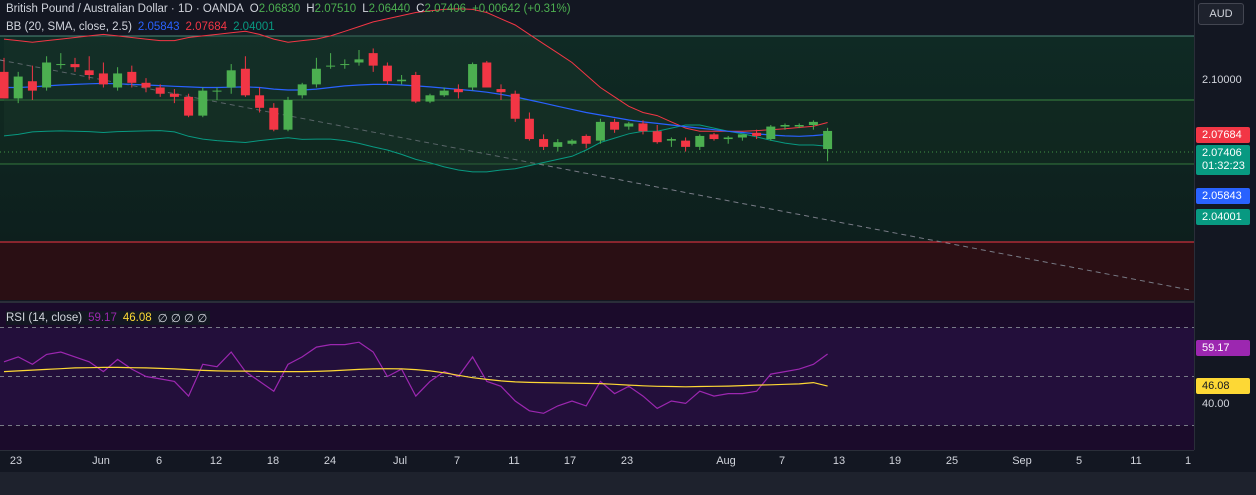 The height and width of the screenshot is (495, 1256). What do you see at coordinates (1079, 461) in the screenshot?
I see `time-axis-label: 5` at bounding box center [1079, 461].